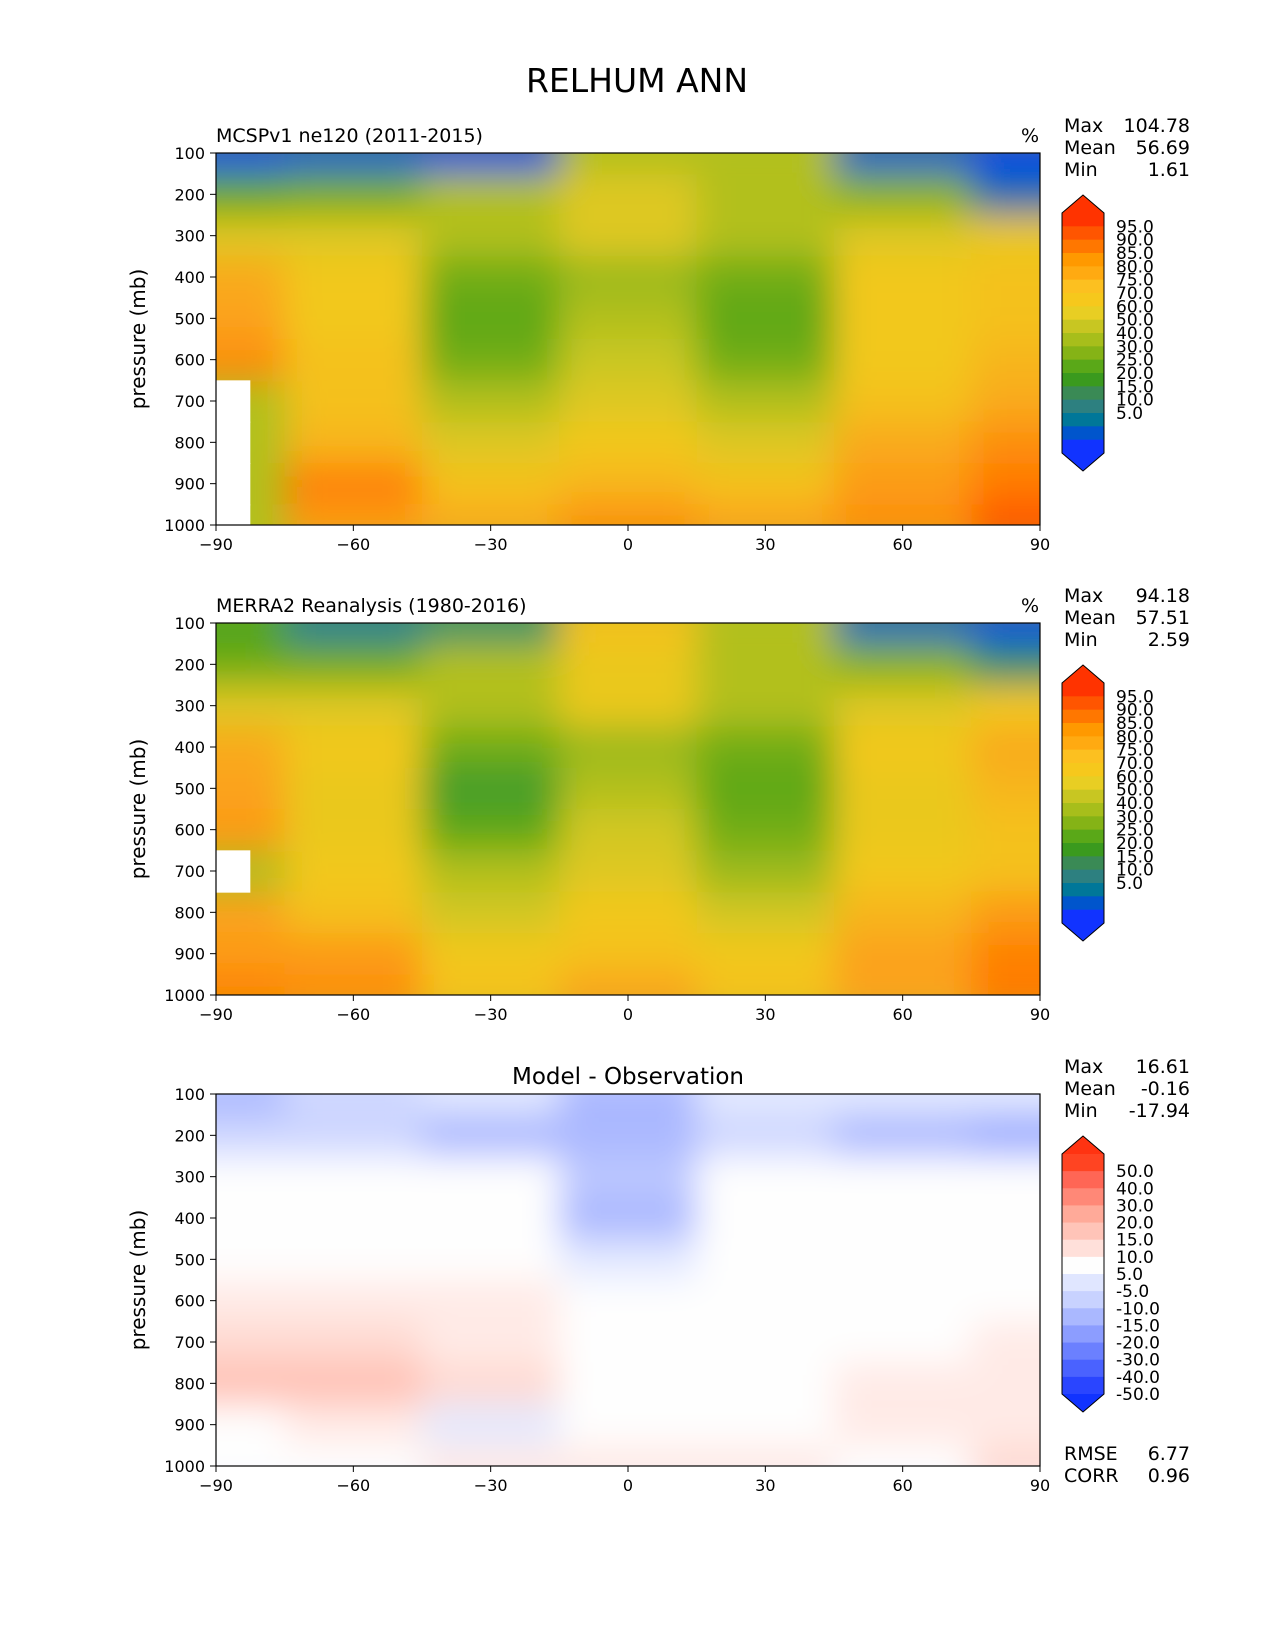 This screenshot has height=1650, width=1275. I want to click on colorbar-label: 50.0, so click(1135, 791).